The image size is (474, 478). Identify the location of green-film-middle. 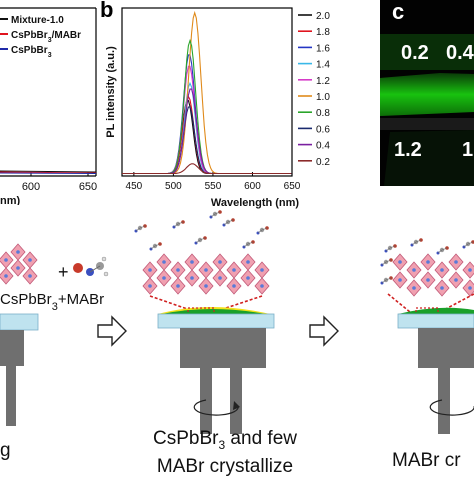
(427, 94).